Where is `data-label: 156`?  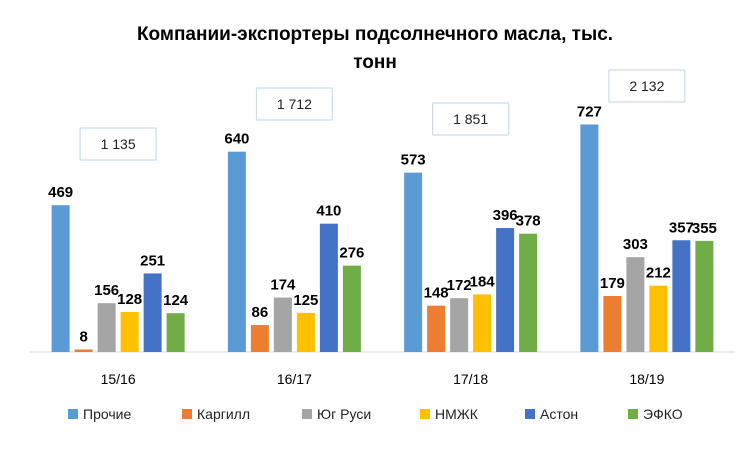
data-label: 156 is located at coordinates (106, 290).